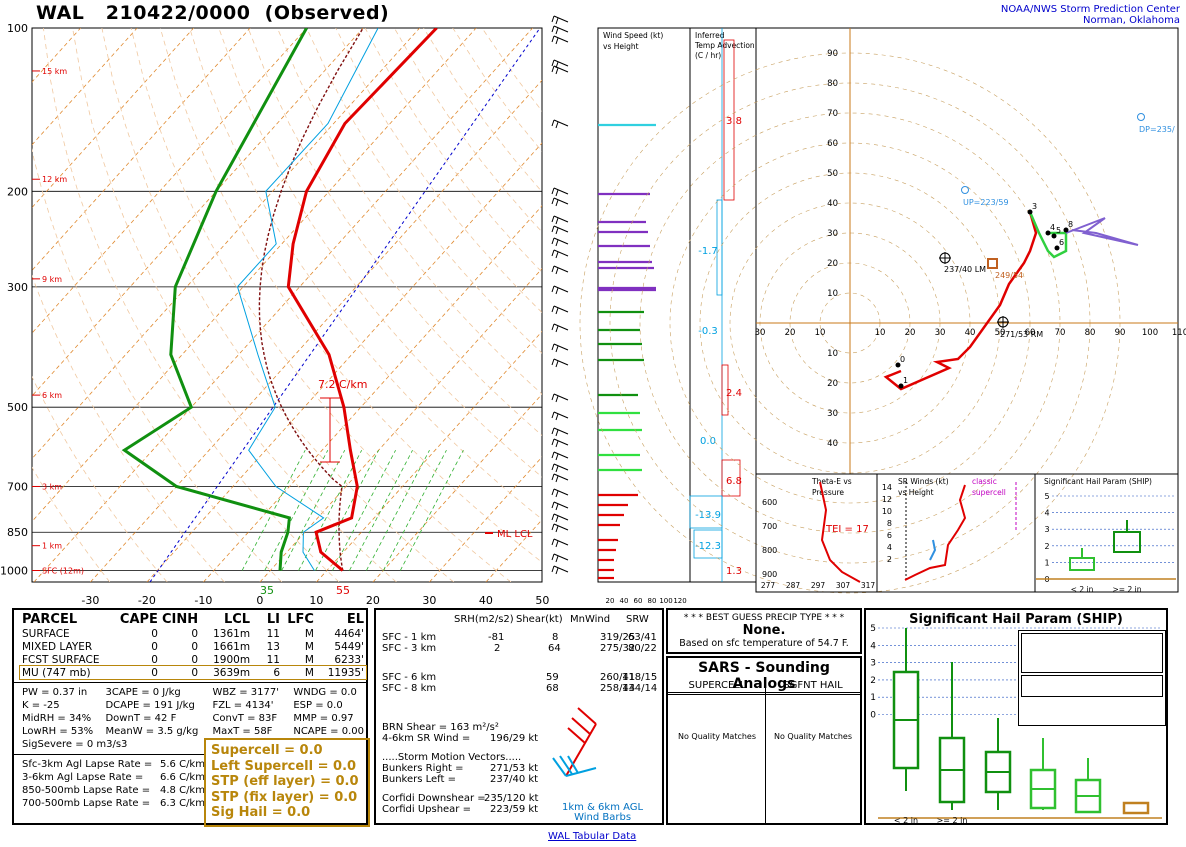  Describe the element at coordinates (843, 585) in the screenshot. I see `theta-e-x-tick: 307` at that location.